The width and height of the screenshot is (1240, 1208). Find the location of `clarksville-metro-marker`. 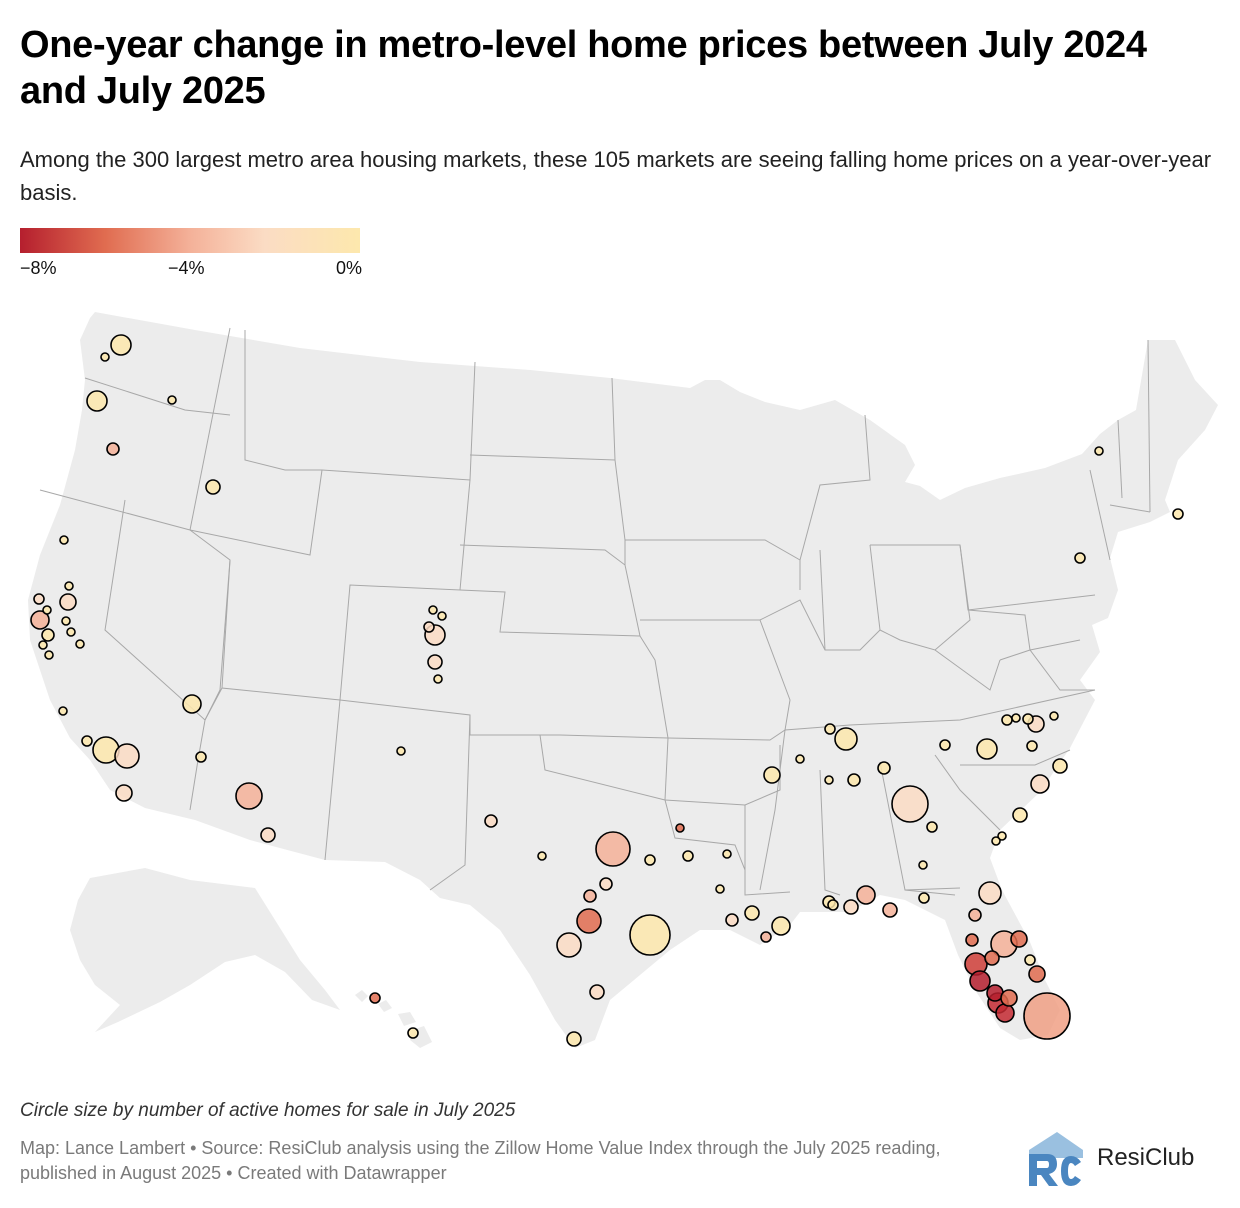

clarksville-metro-marker is located at coordinates (830, 729).